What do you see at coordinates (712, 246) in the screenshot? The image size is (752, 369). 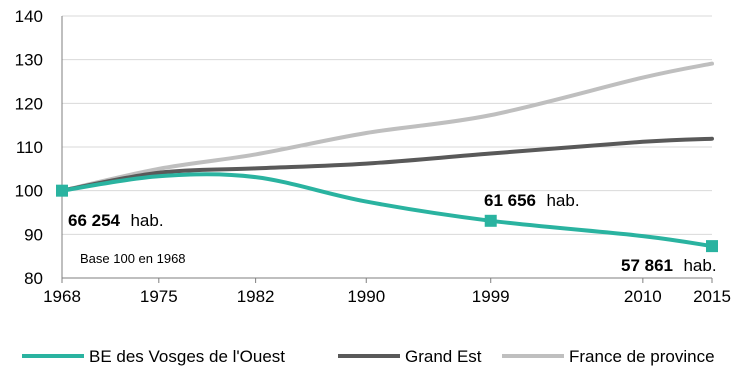 I see `marker-be-vosges-2015` at bounding box center [712, 246].